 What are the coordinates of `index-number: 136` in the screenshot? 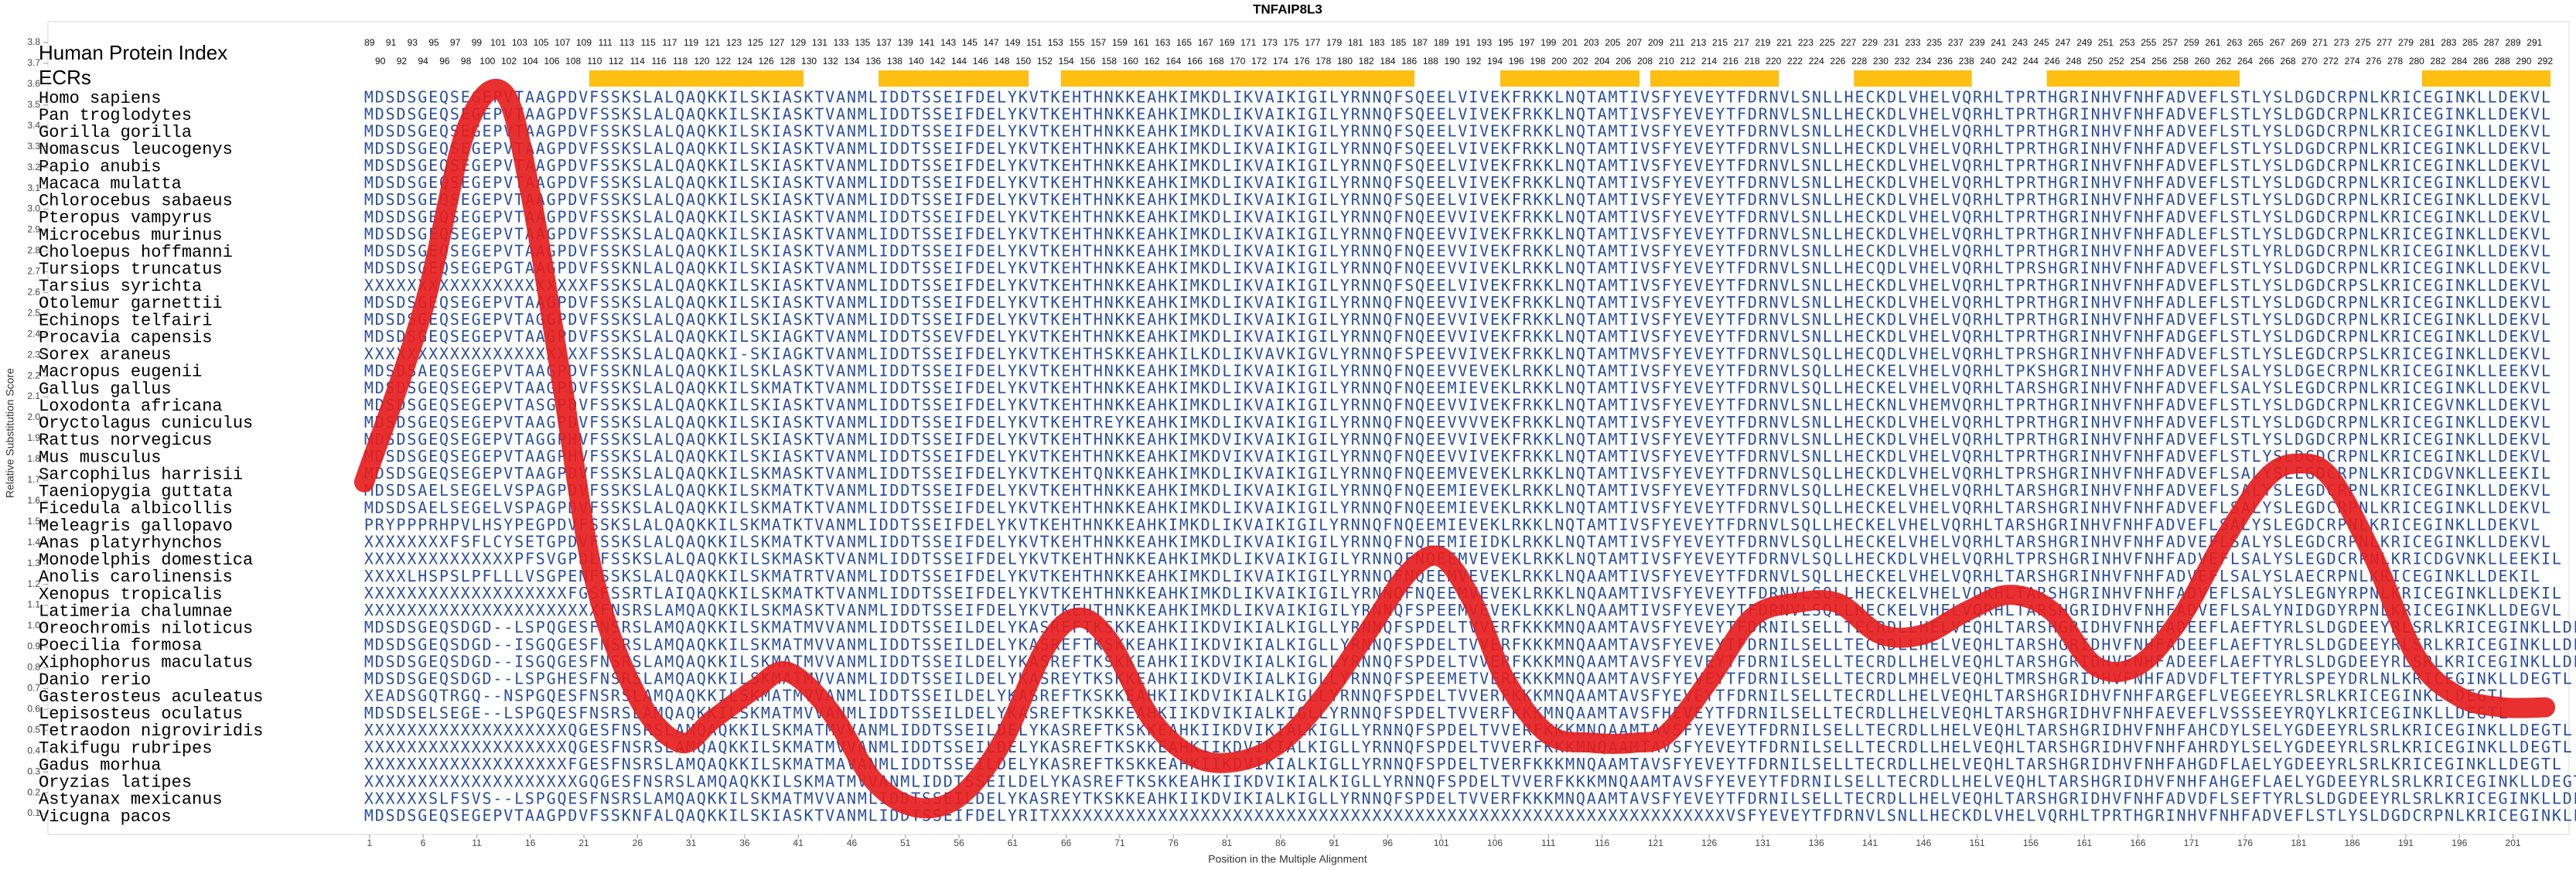 It's located at (873, 61).